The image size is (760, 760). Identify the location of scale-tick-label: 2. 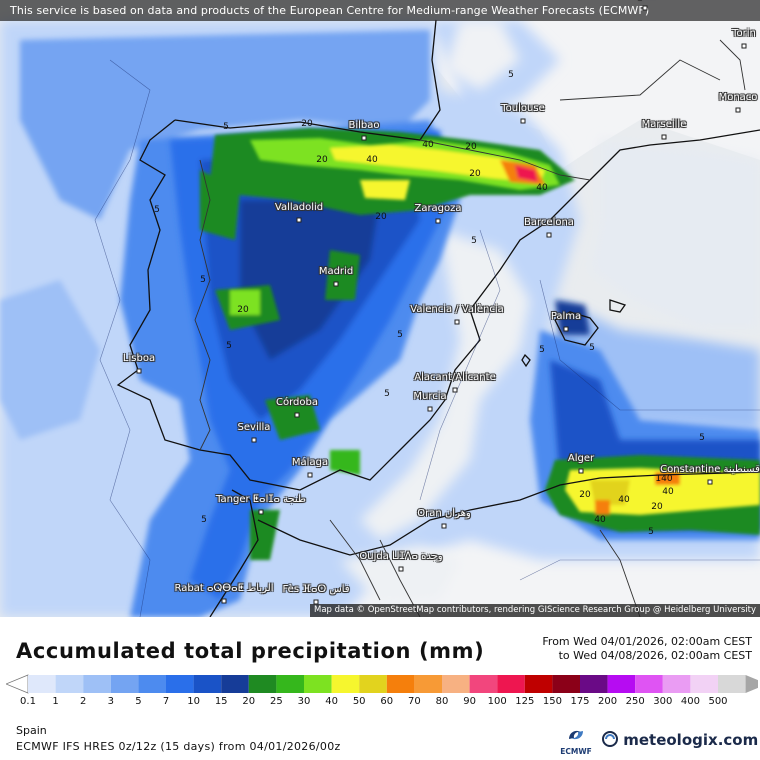
(83, 701).